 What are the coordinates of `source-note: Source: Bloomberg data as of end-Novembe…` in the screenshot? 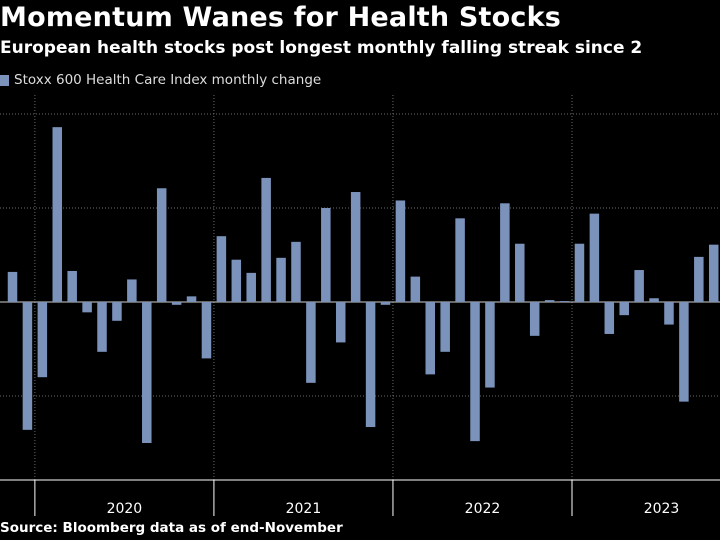 It's located at (171, 528).